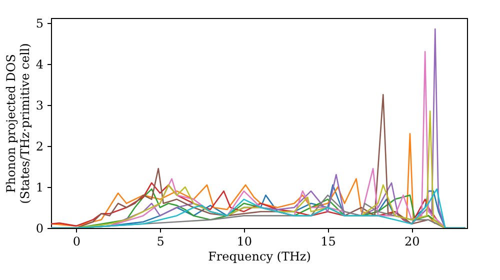  What do you see at coordinates (244, 241) in the screenshot?
I see `x-tick-label: 10` at bounding box center [244, 241].